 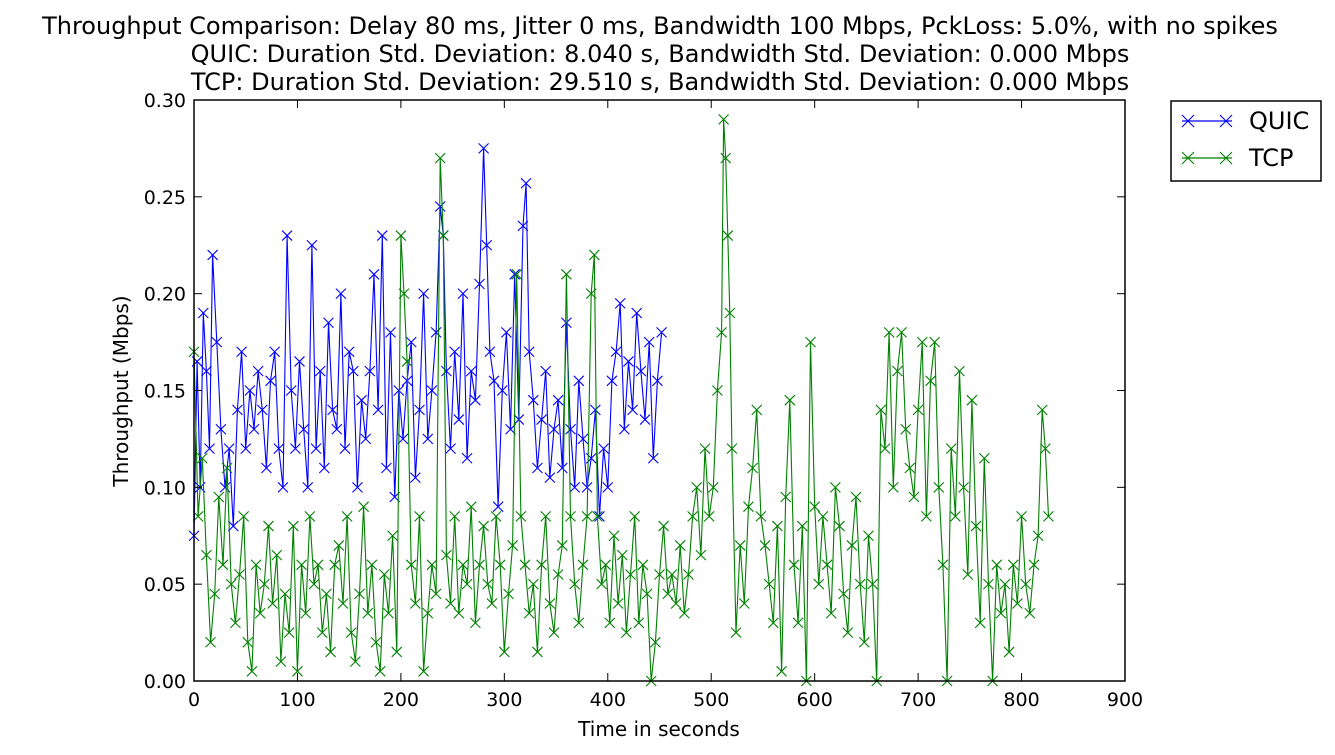 What do you see at coordinates (1237, 158) in the screenshot?
I see `legend-entry-tcp: TCP` at bounding box center [1237, 158].